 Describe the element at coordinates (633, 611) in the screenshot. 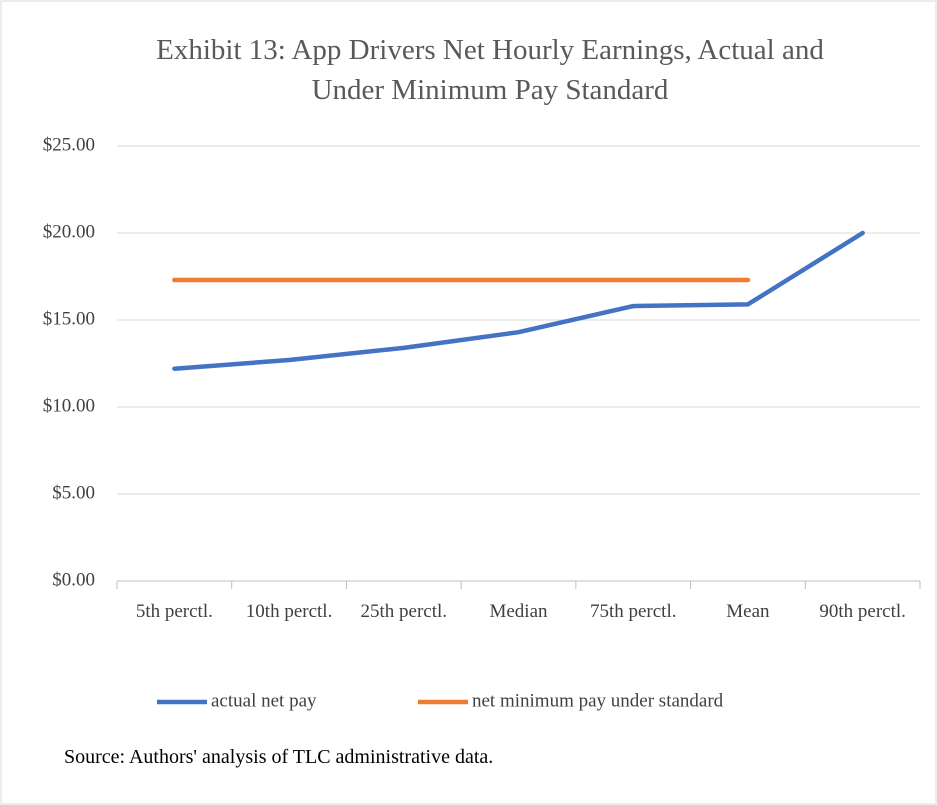

I see `x-tick-label: 75th perctl.` at that location.